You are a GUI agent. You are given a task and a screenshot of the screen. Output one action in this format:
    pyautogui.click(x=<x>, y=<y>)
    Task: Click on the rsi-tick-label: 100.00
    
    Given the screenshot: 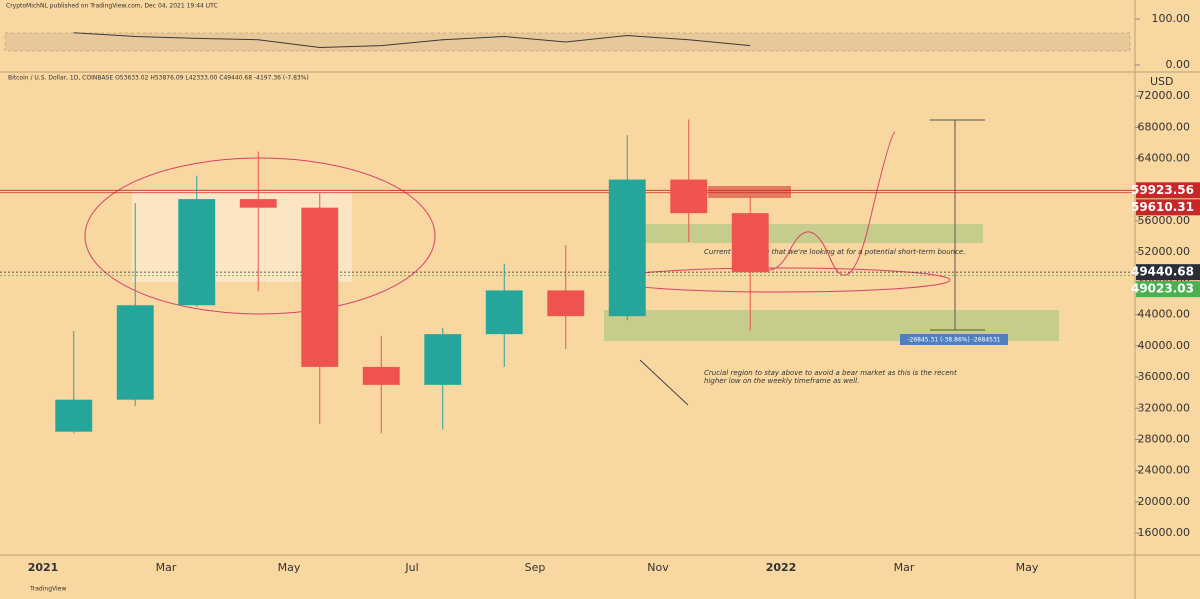 What is the action you would take?
    pyautogui.click(x=1171, y=18)
    